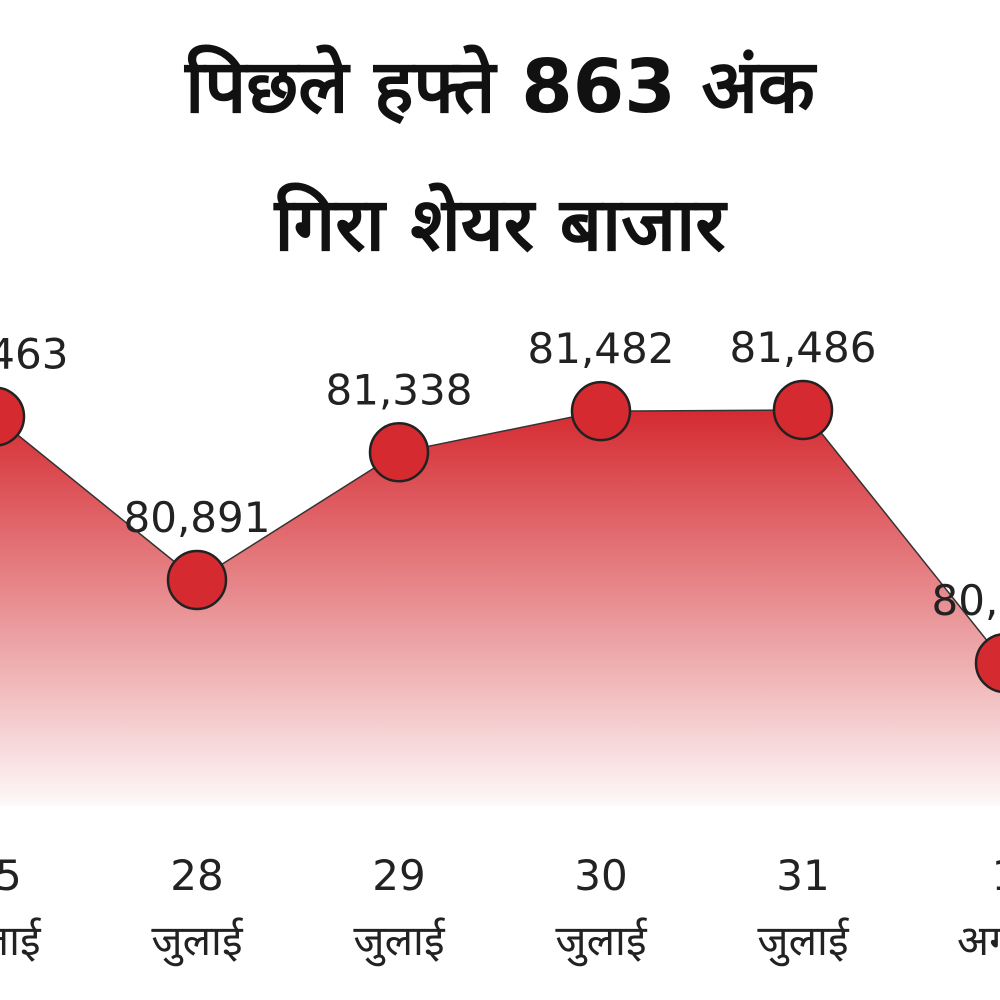 This screenshot has width=1000, height=1000. What do you see at coordinates (197, 517) in the screenshot?
I see `data-label: 80,891` at bounding box center [197, 517].